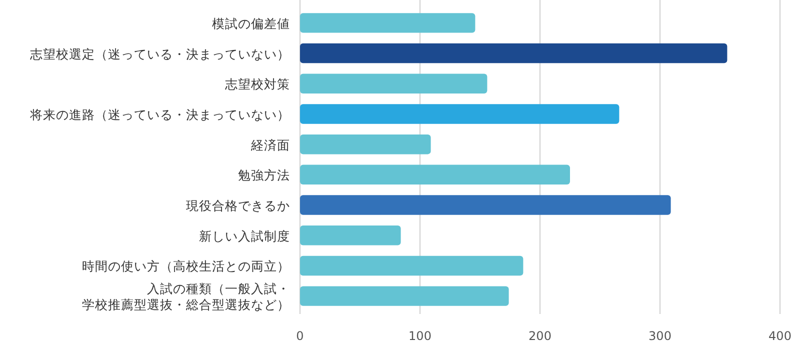  What do you see at coordinates (160, 53) in the screenshot?
I see `y-tick-label: 志望校選定（迷っている・決まっていない）` at bounding box center [160, 53].